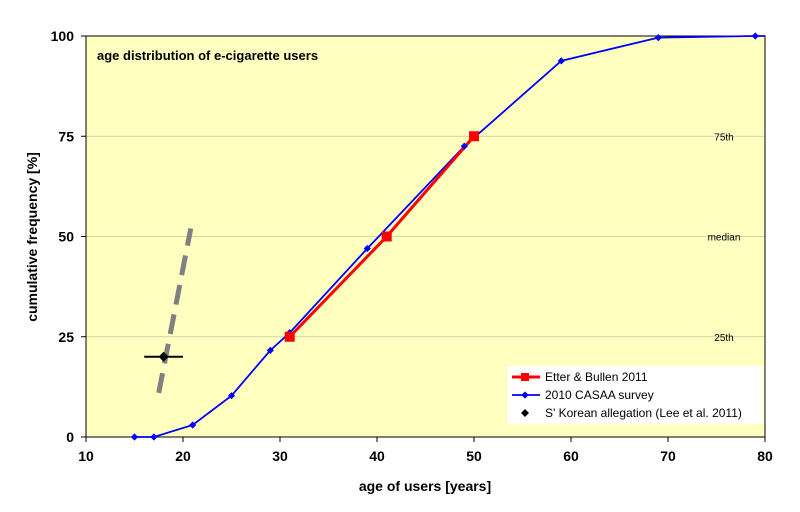 This screenshot has width=800, height=512. Describe the element at coordinates (183, 456) in the screenshot. I see `x-tick-label: 20` at that location.